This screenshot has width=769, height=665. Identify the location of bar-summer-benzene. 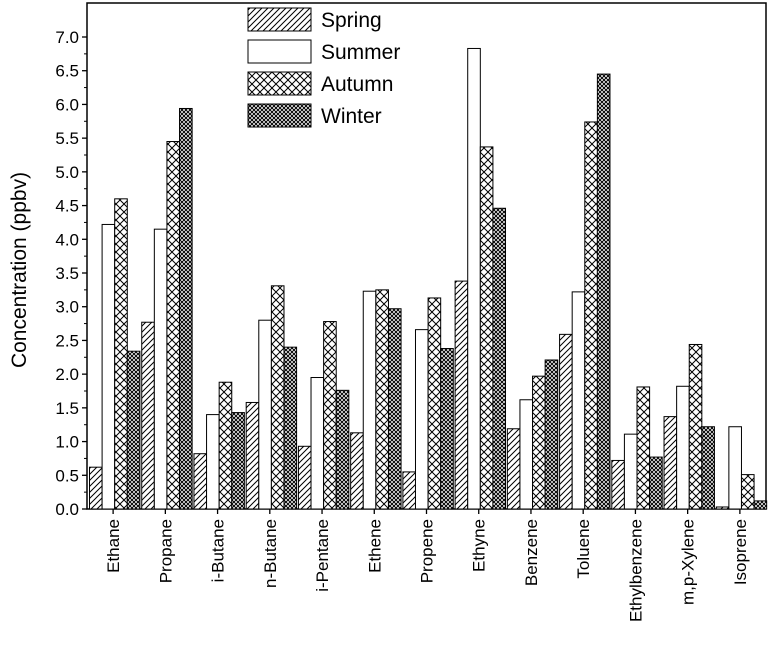
(526, 454).